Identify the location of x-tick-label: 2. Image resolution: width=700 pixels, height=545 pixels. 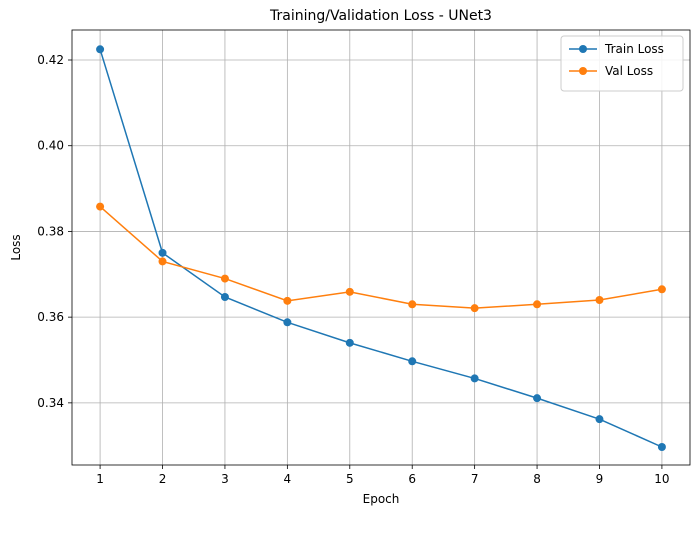
(163, 479).